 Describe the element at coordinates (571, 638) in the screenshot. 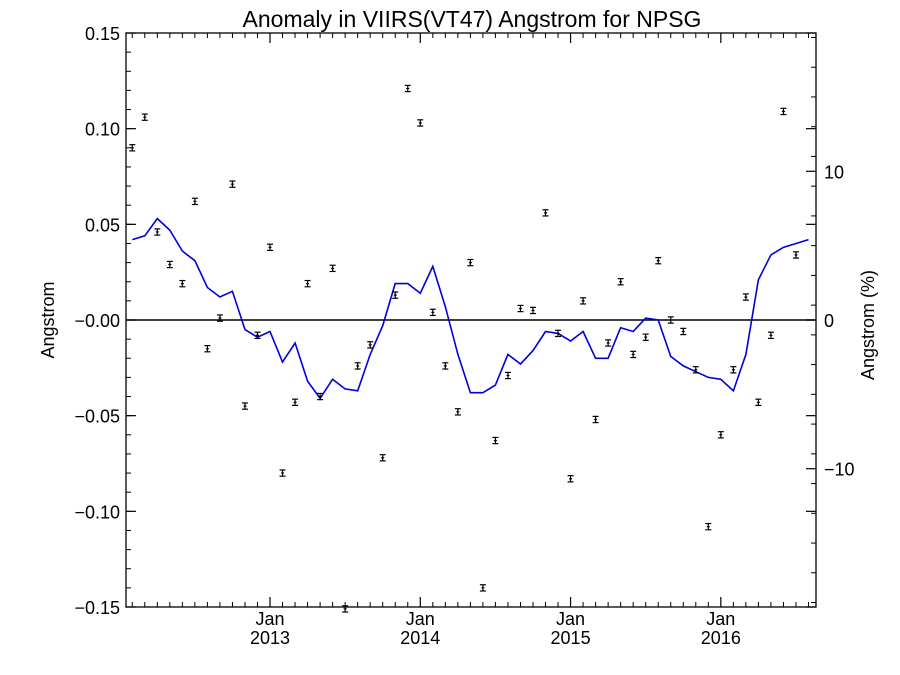

I see `x-tick-label-year: 2015` at that location.